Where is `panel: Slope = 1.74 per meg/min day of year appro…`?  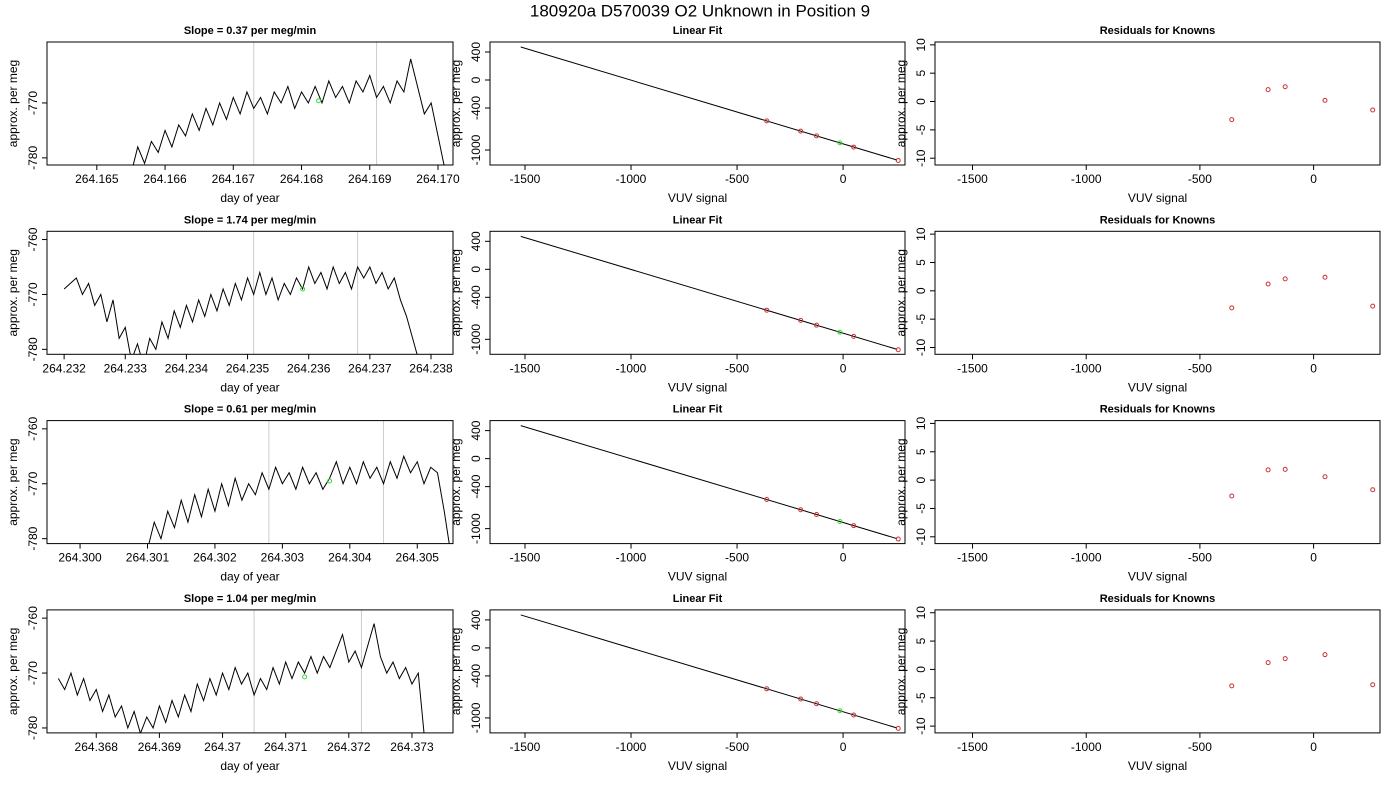
panel: Slope = 1.74 per meg/min day of year appro… is located at coordinates (230, 304).